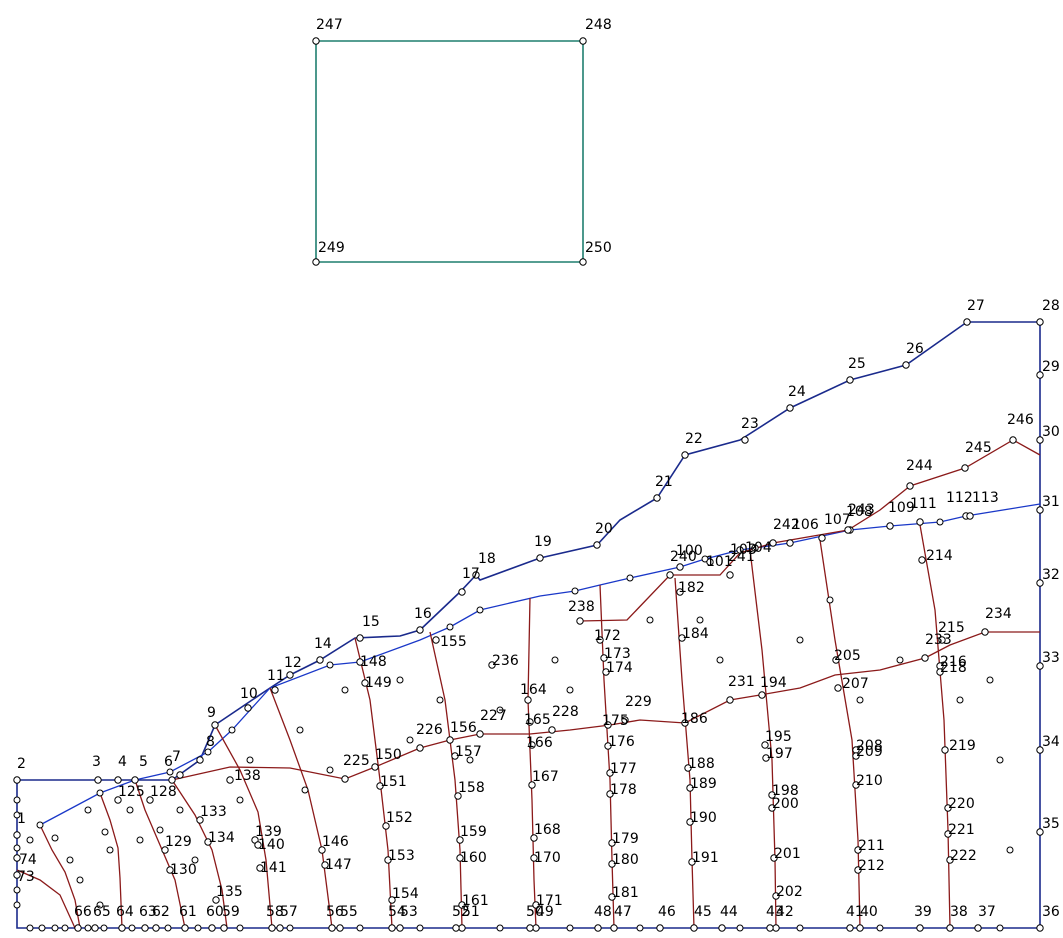  I want to click on node-label-155: 155, so click(453, 642).